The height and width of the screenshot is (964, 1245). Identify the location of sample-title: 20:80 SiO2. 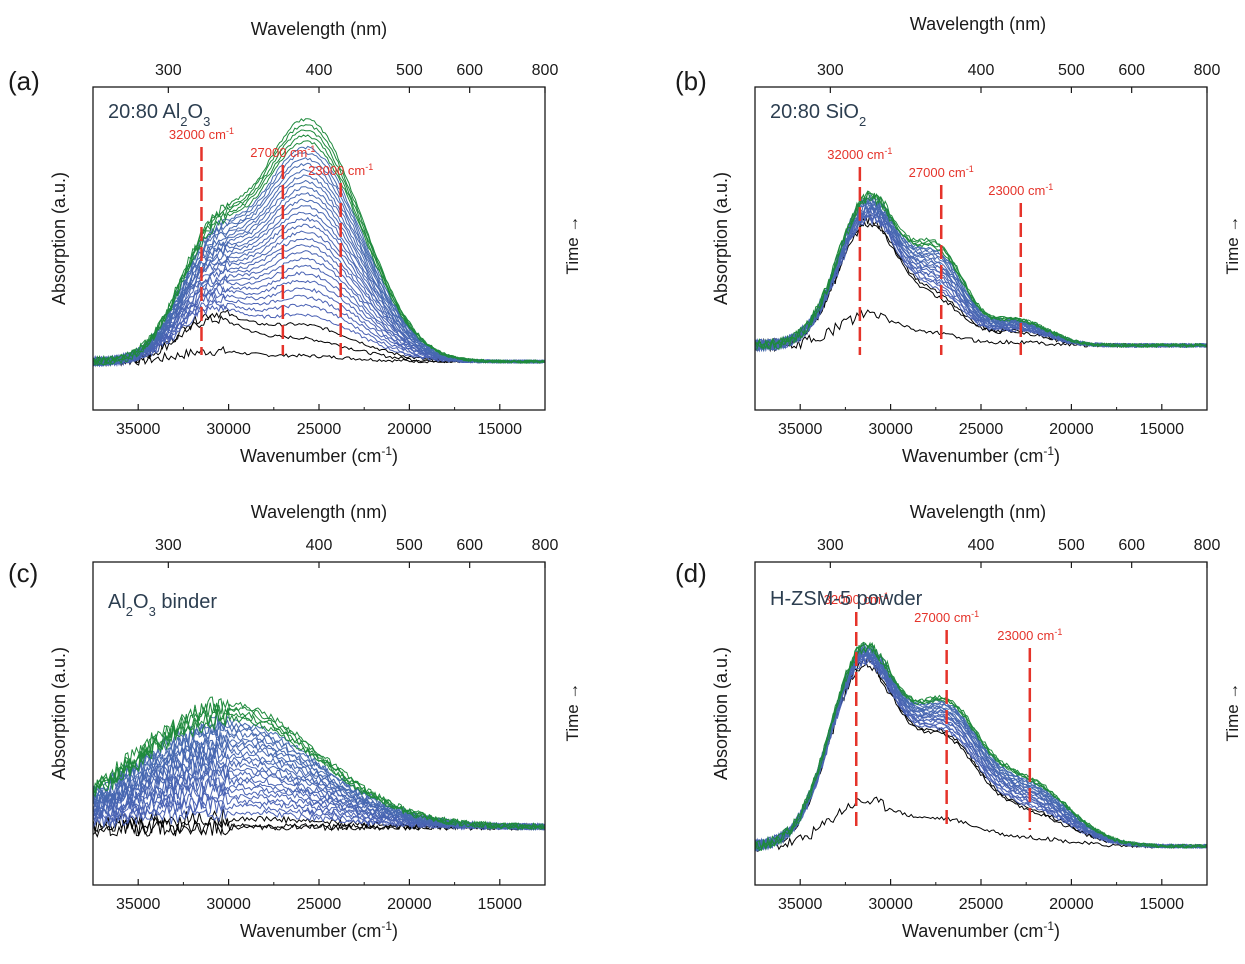
(818, 115).